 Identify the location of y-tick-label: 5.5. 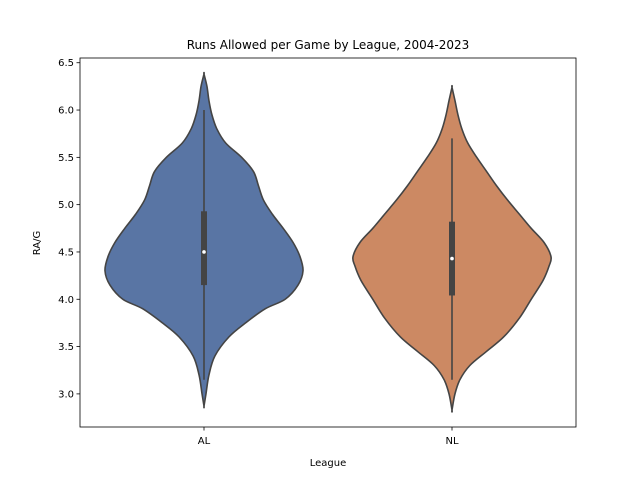
(66, 158).